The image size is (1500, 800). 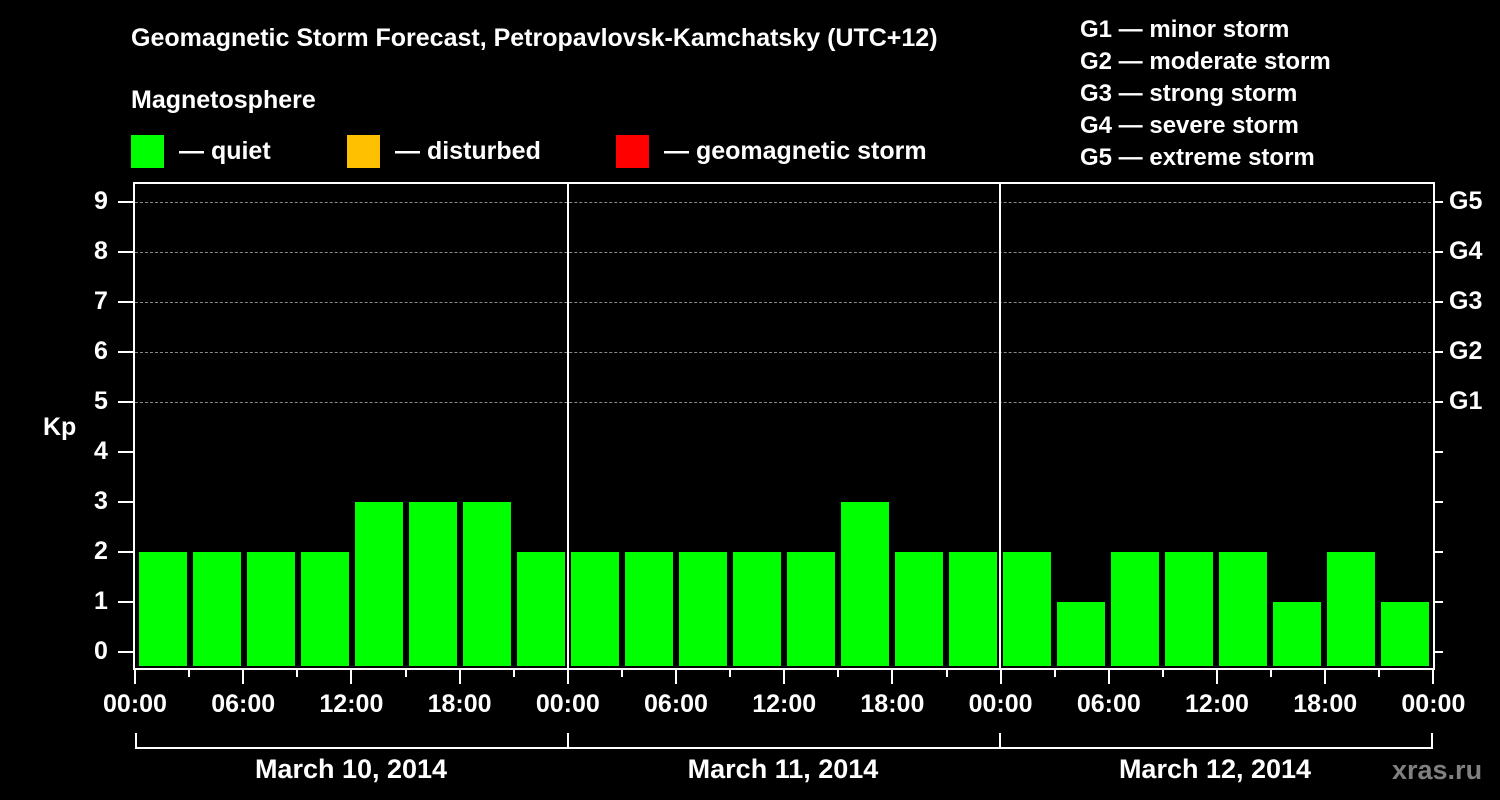 I want to click on legend-quiet: — quiet, so click(x=201, y=151).